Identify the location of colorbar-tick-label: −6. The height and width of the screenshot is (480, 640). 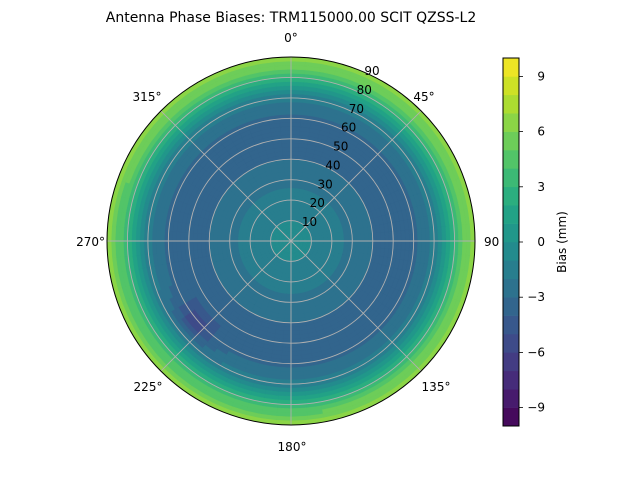
(536, 352).